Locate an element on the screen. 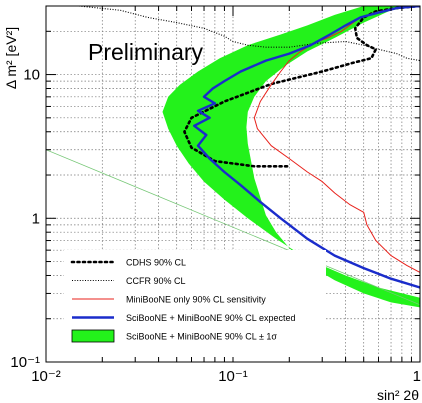  y-tick-label: 1 is located at coordinates (36, 218).